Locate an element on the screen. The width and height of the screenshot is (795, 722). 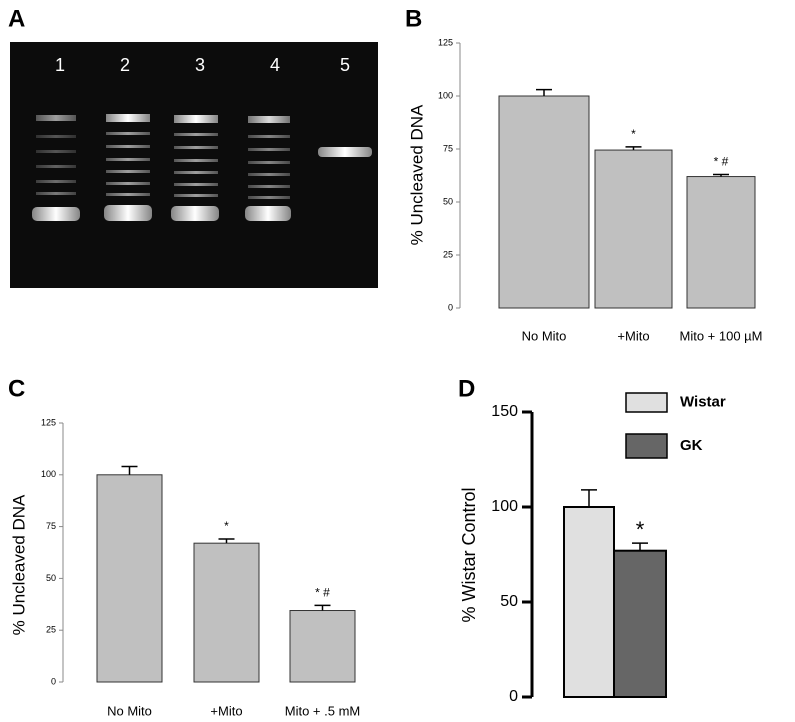
y-tick-label: 150 is located at coordinates (504, 411).